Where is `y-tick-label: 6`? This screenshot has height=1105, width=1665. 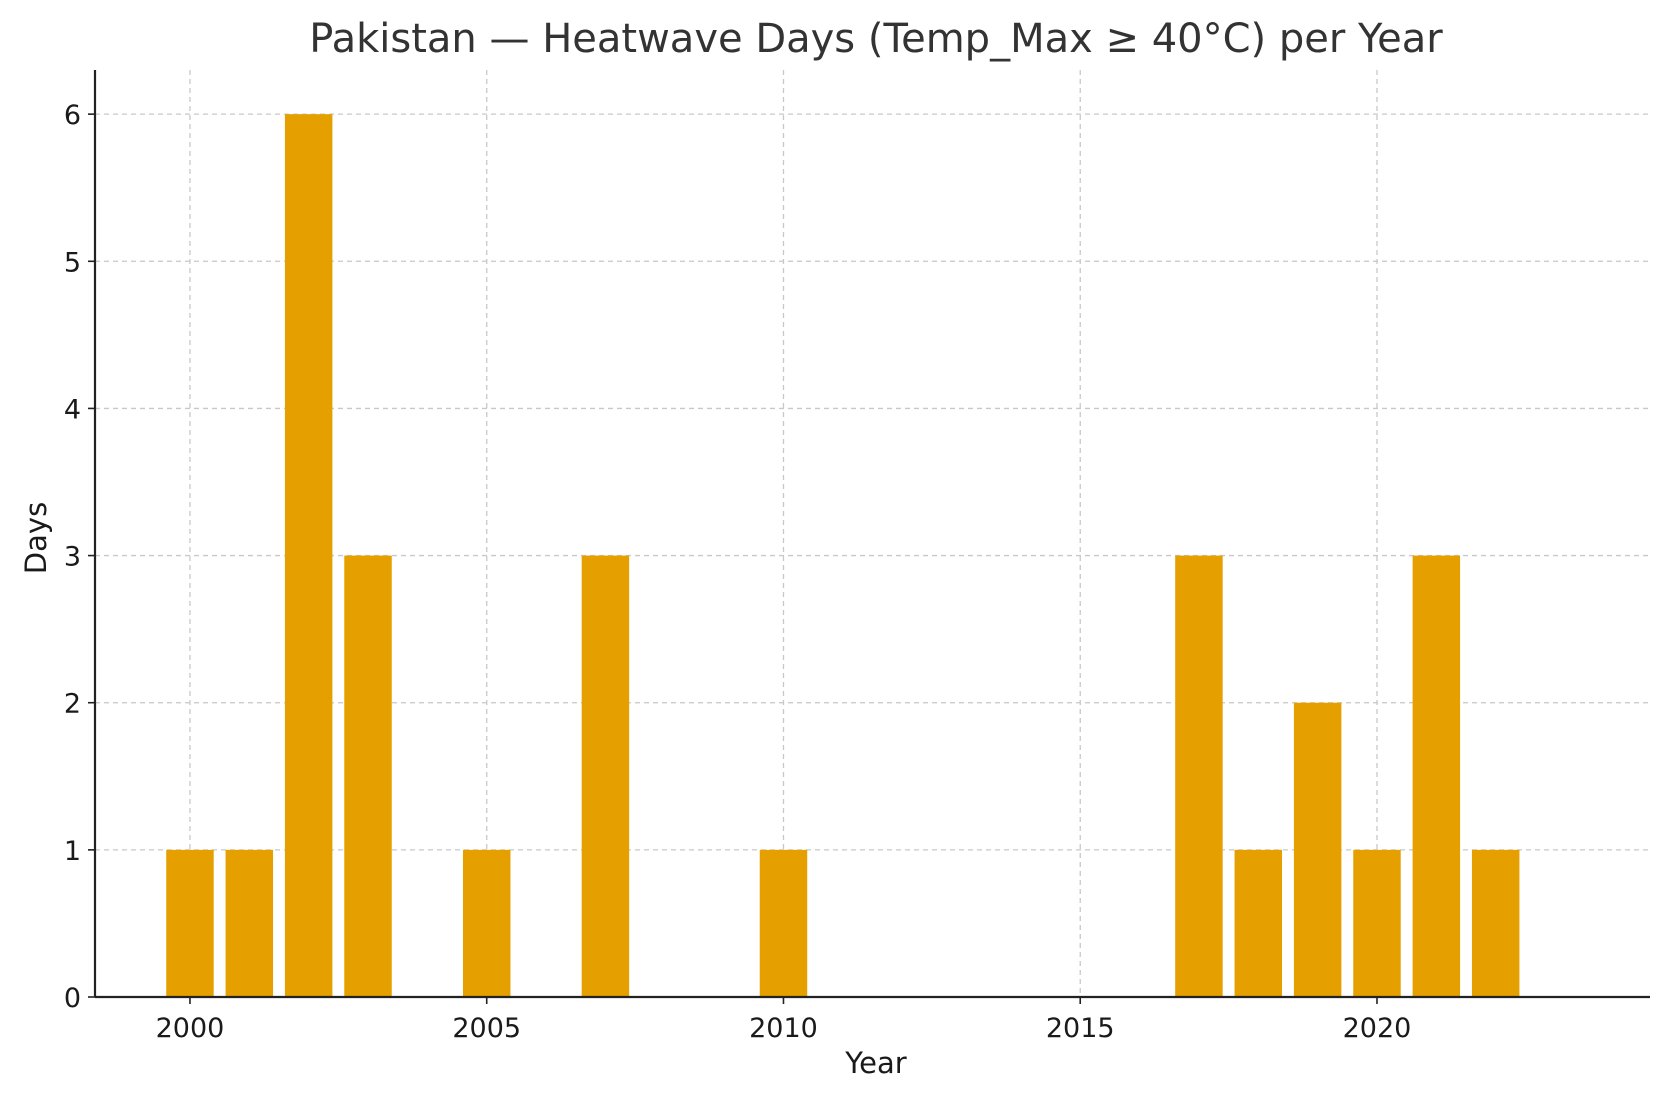 y-tick-label: 6 is located at coordinates (72, 115).